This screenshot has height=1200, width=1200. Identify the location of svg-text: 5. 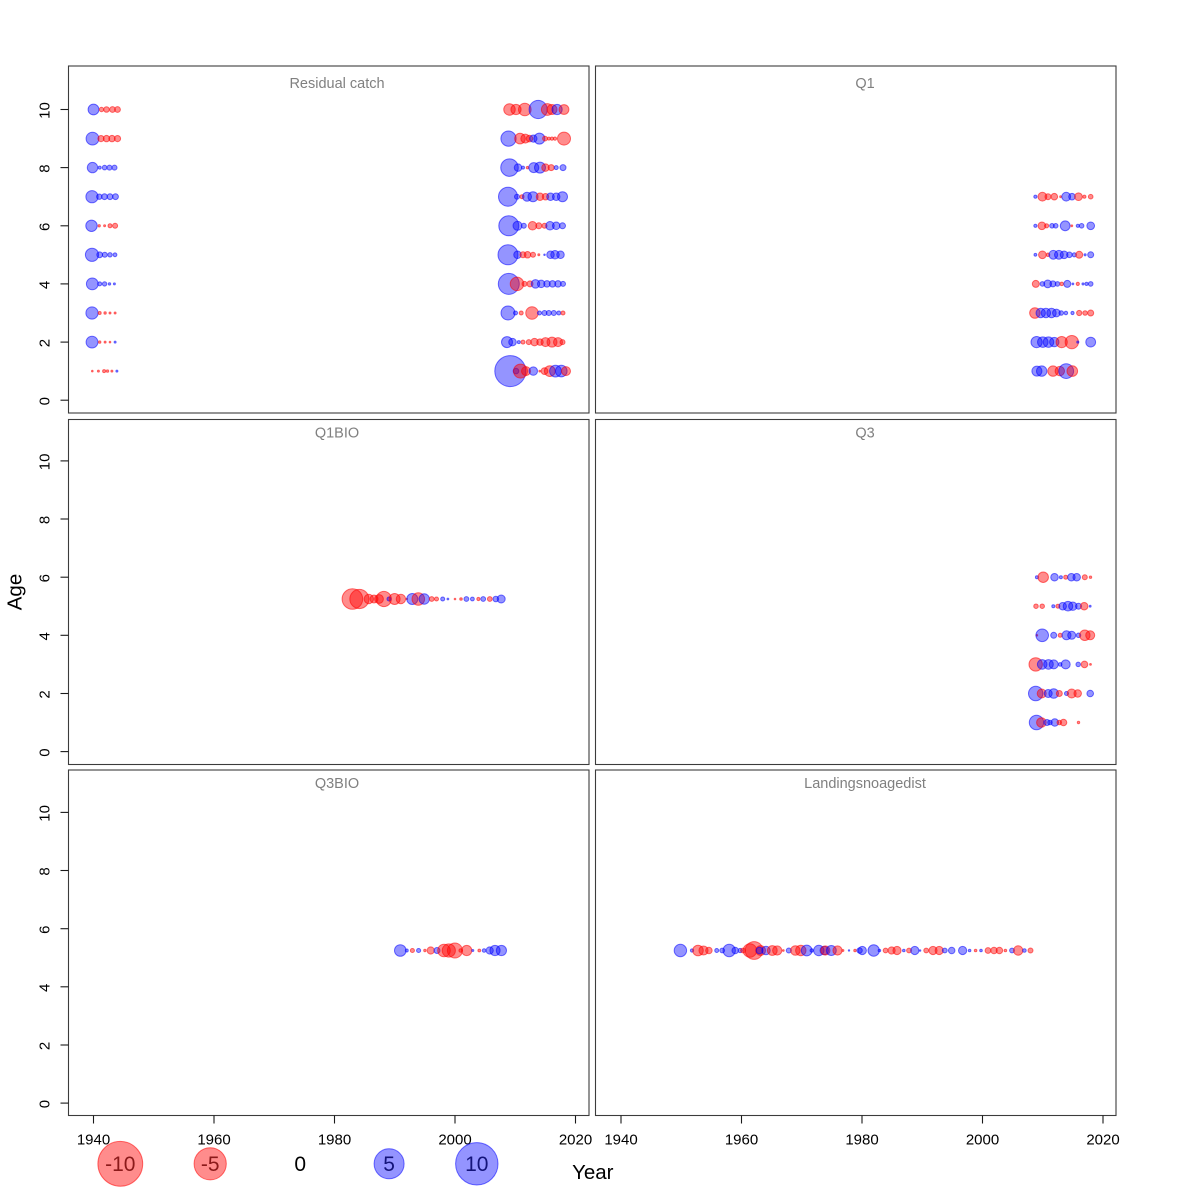
(389, 1164).